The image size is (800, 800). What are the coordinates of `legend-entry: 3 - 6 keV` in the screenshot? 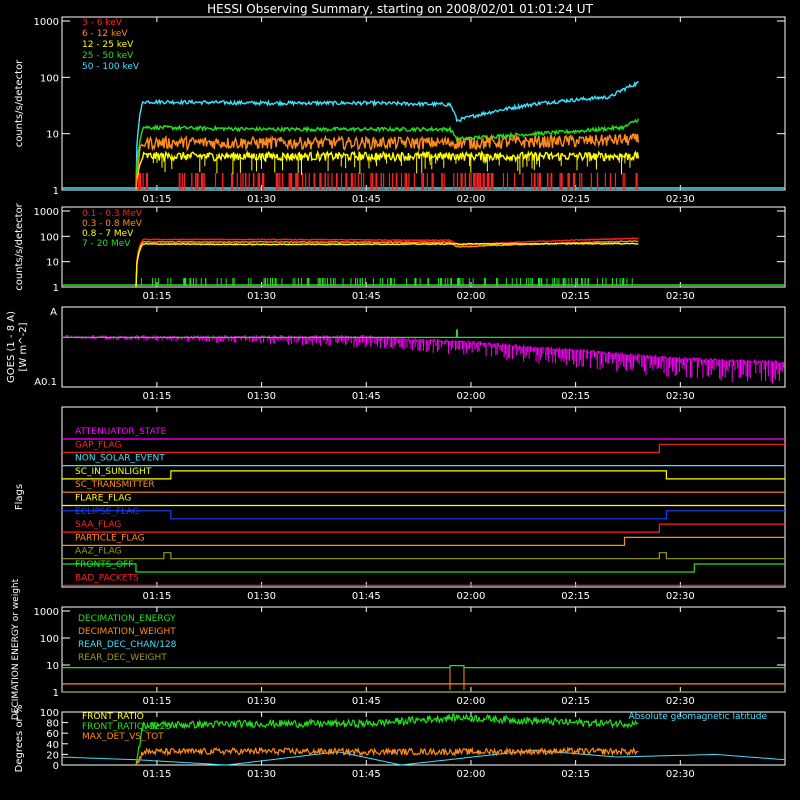 It's located at (102, 23).